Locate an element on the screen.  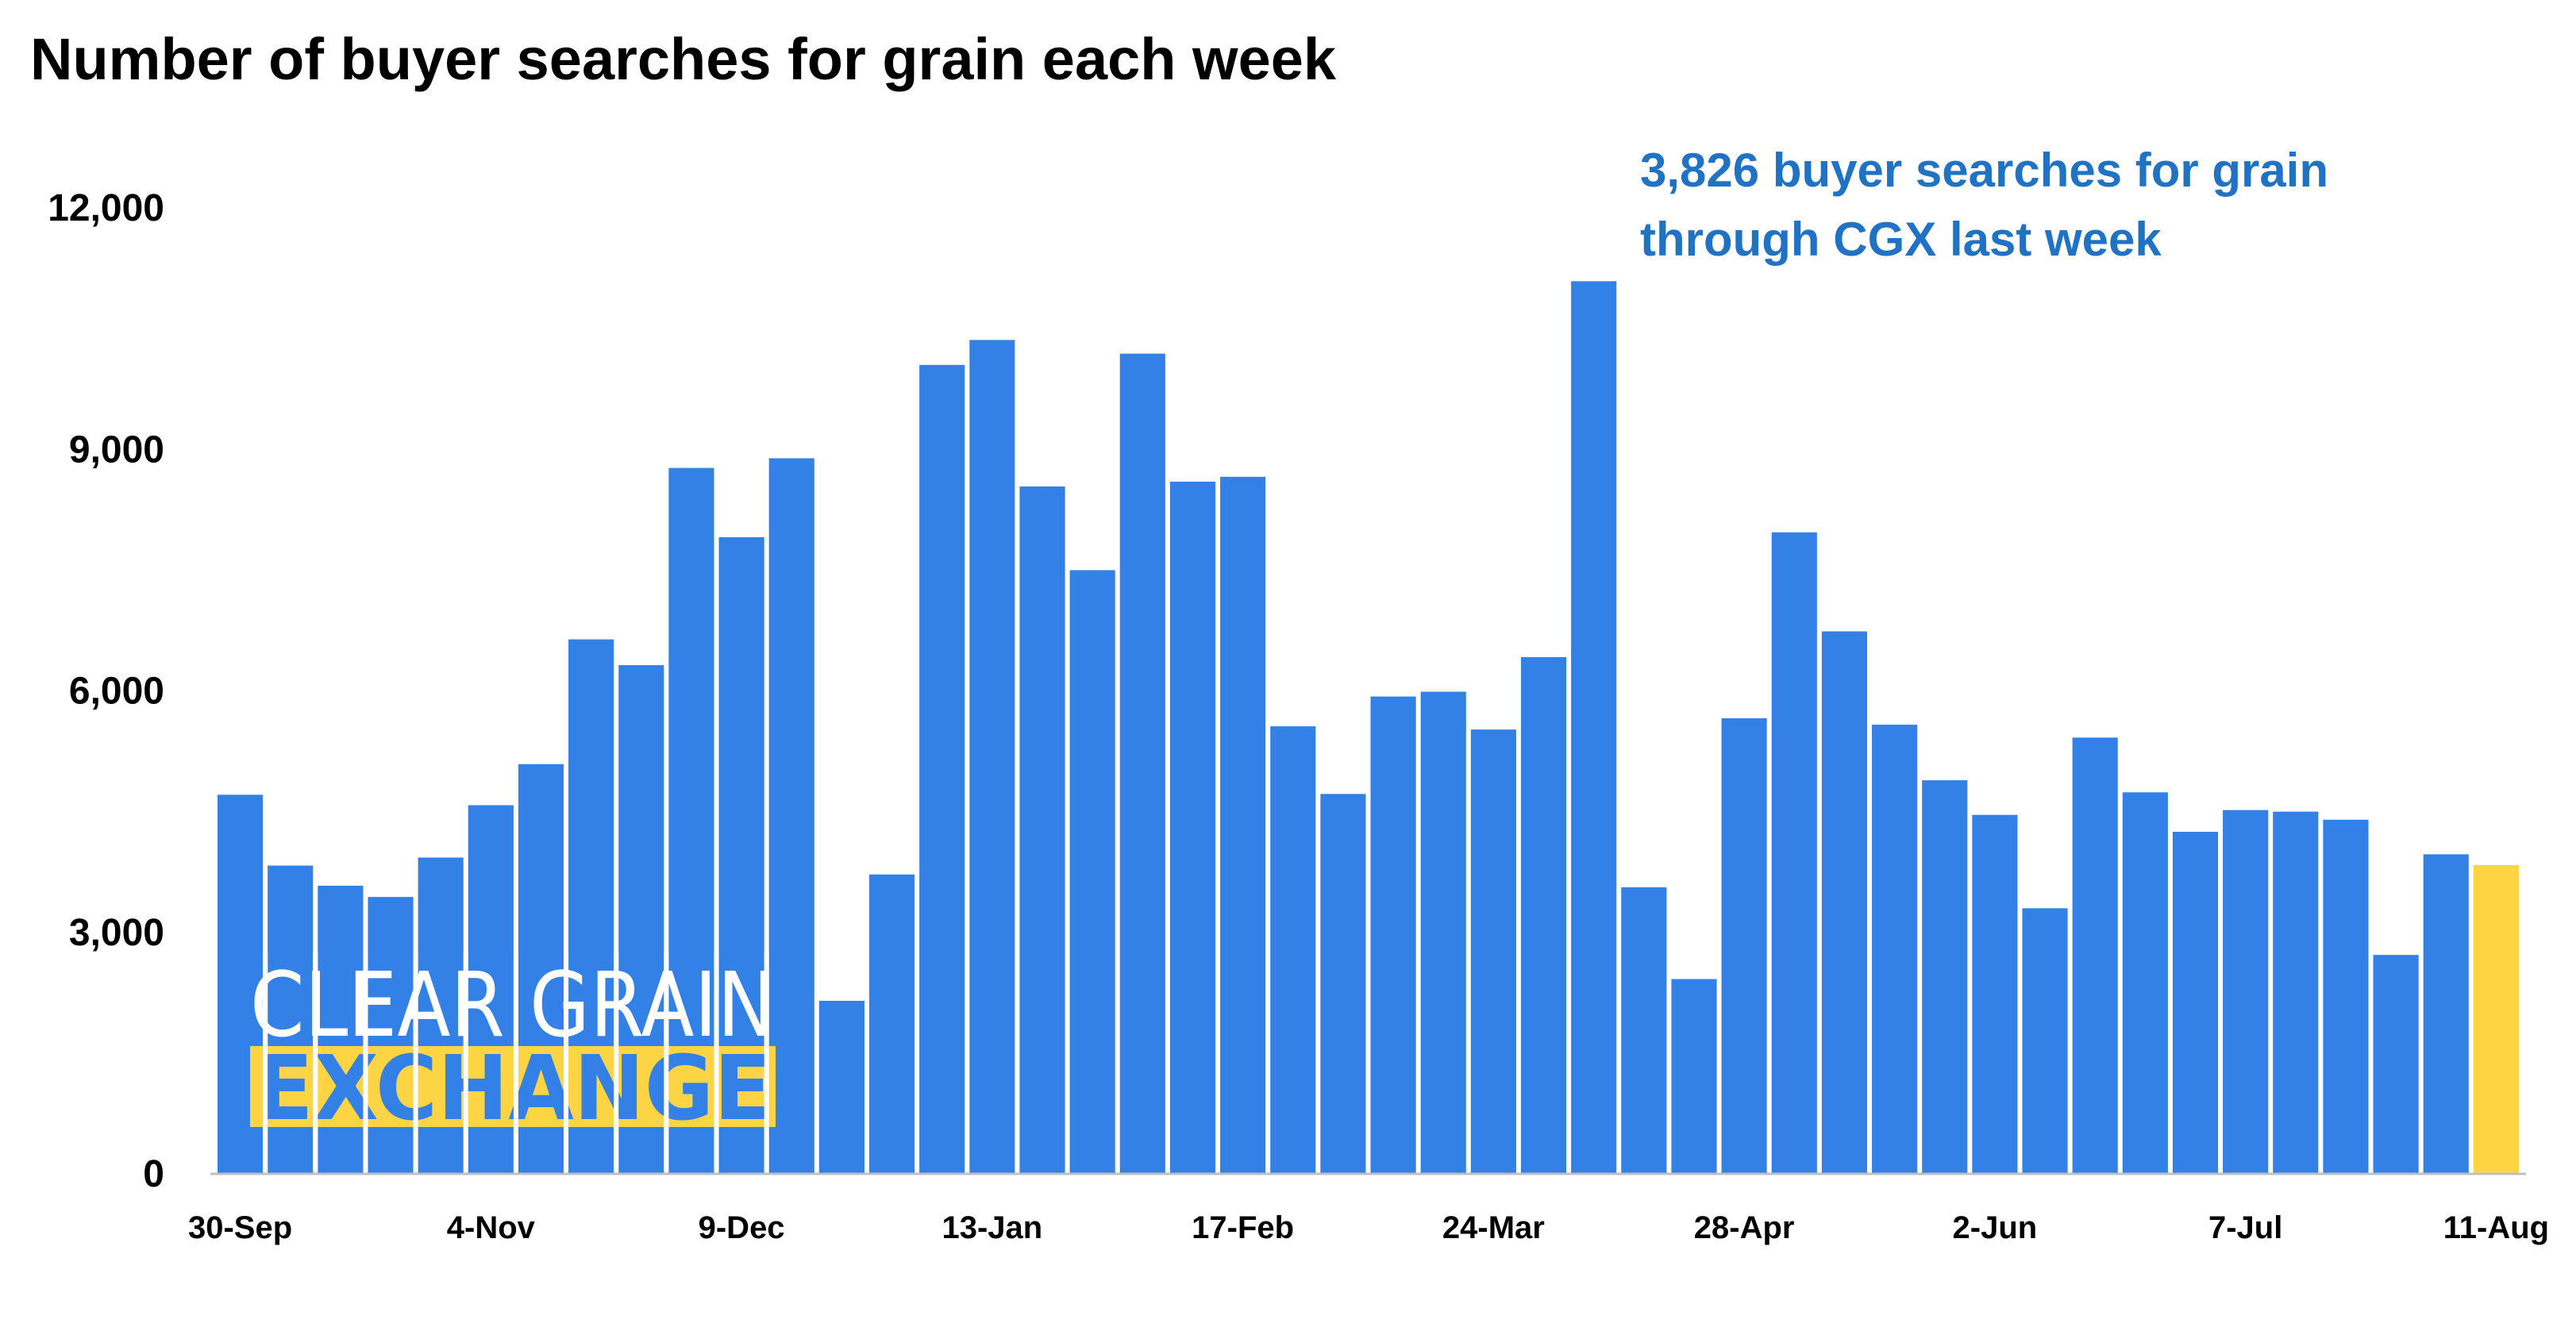
logo-line-1: CLEAR GRAIN is located at coordinates (513, 1005).